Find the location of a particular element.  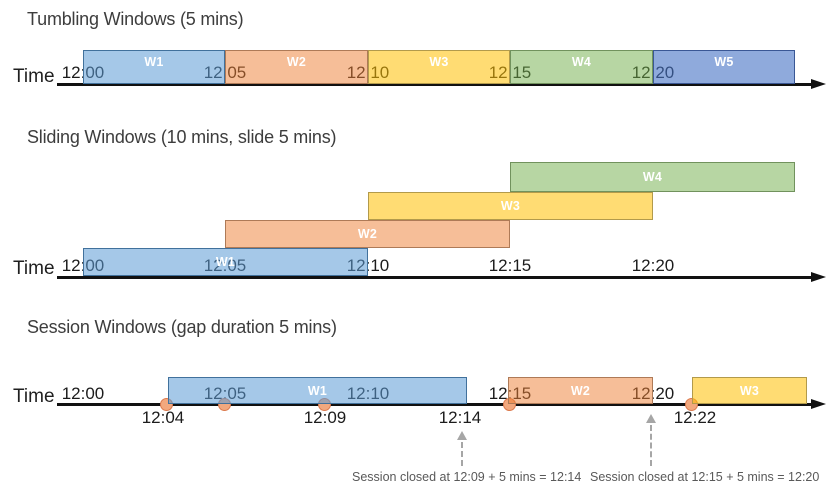

tumbling-window-w5: W5 is located at coordinates (724, 67).